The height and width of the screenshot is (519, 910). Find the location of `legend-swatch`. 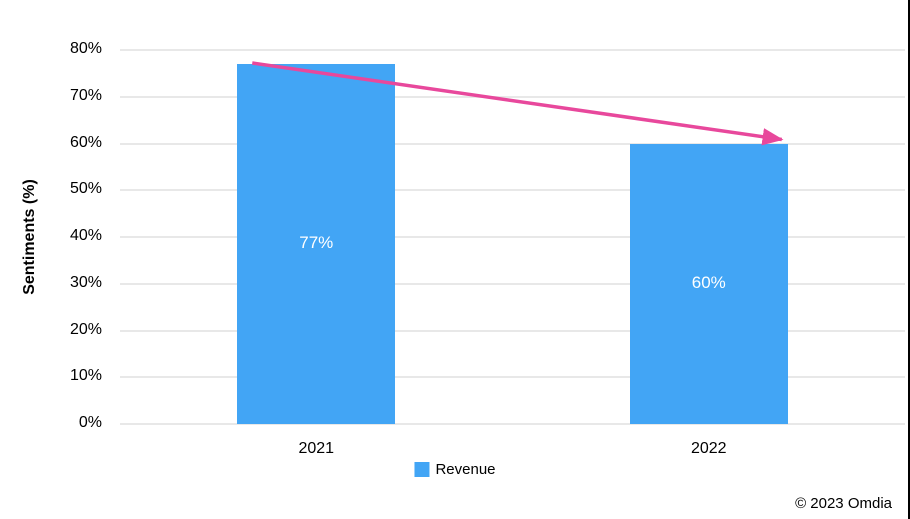

legend-swatch is located at coordinates (422, 469).